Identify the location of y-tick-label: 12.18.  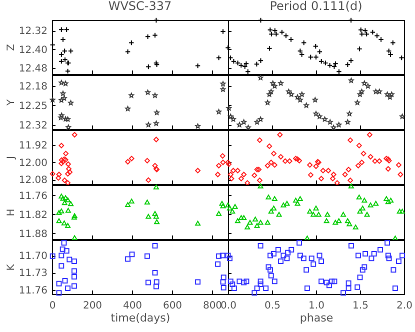
(33, 87).